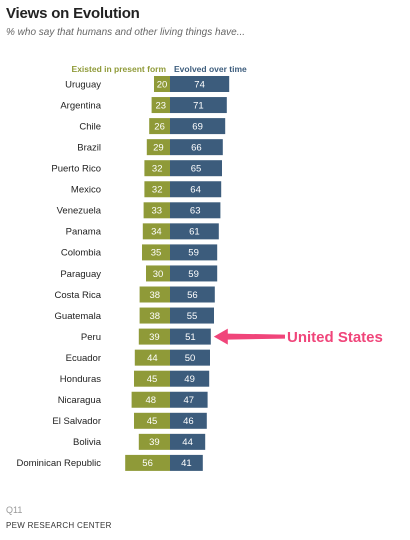 The height and width of the screenshot is (540, 410). I want to click on value-label-evolved-peru: 51, so click(190, 337).